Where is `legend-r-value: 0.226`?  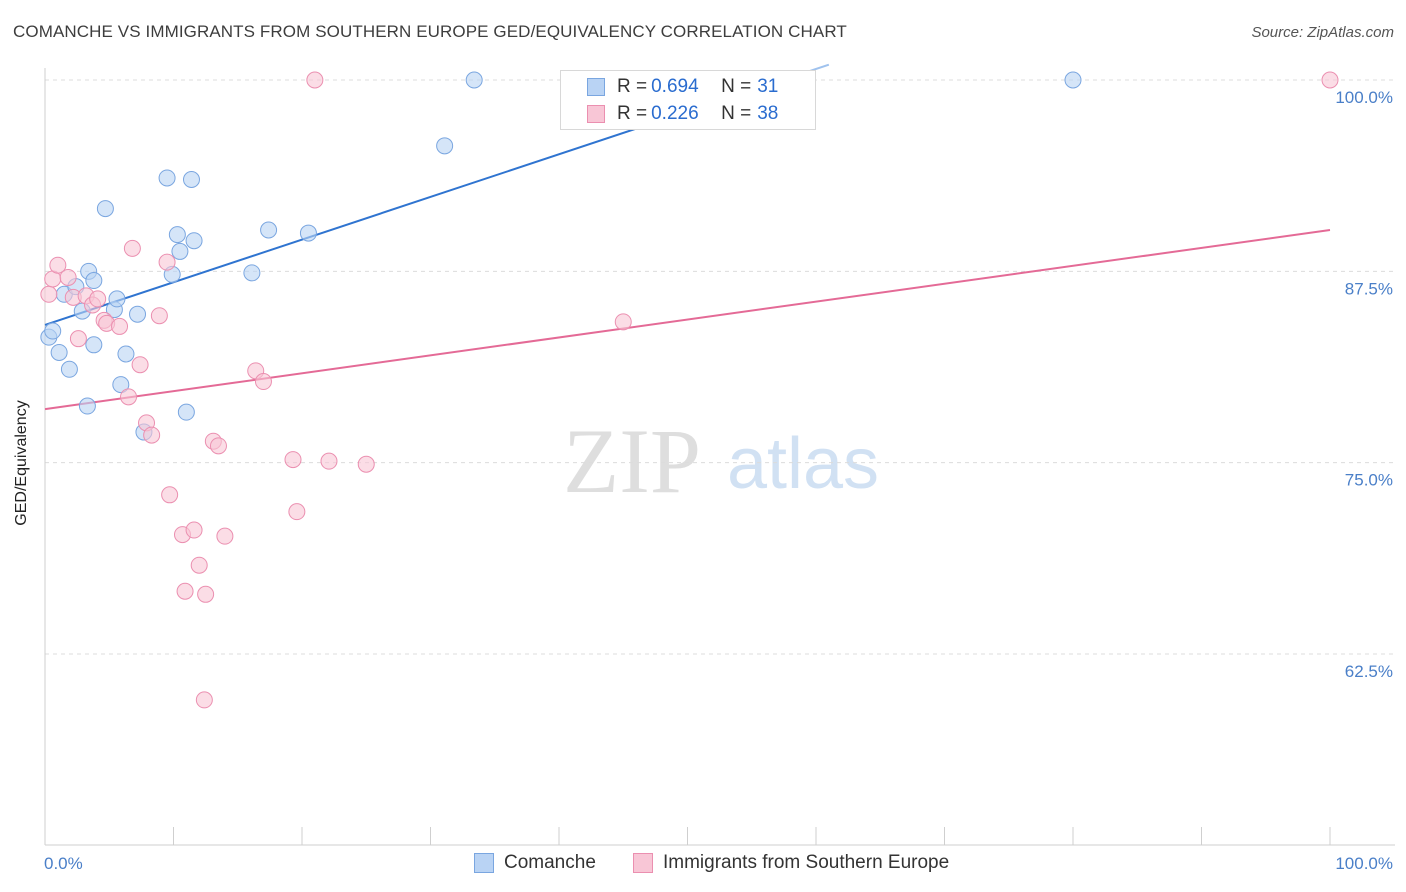
legend-r-value: 0.226 is located at coordinates (675, 113).